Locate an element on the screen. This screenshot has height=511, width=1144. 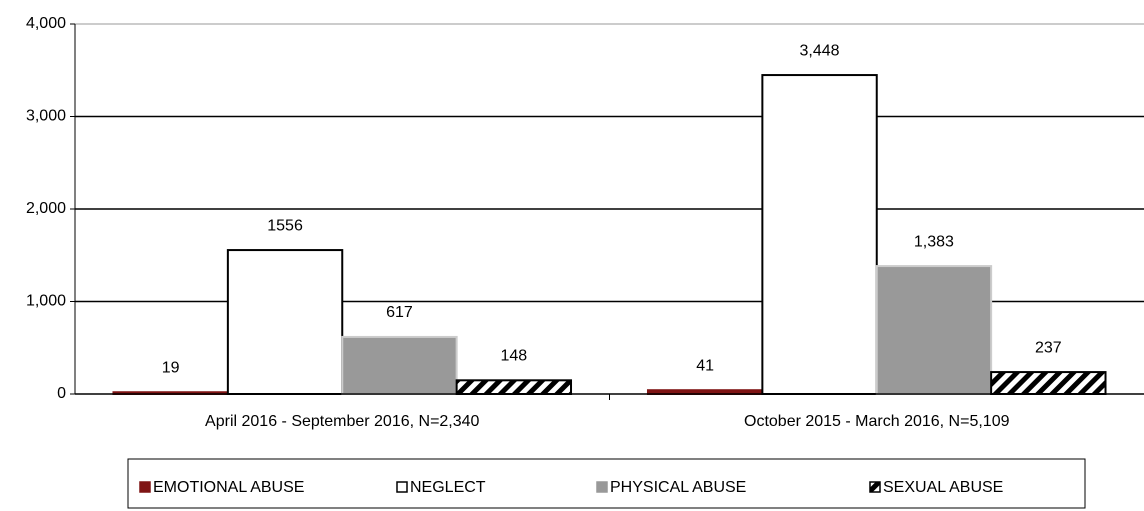
y-tick-label: 4,000 is located at coordinates (46, 23).